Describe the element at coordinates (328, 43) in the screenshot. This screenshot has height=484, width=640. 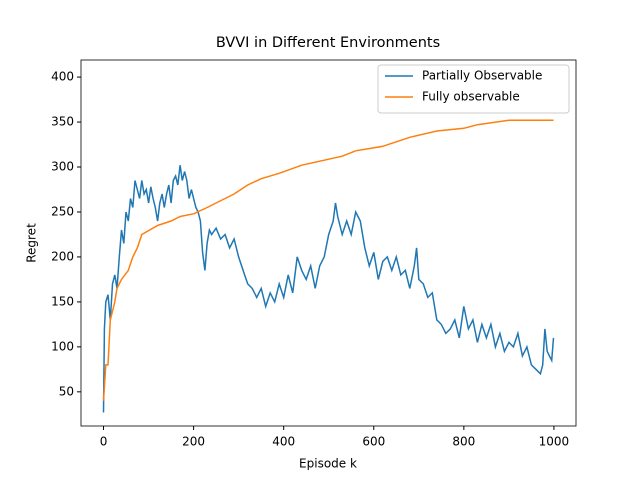
I see `chart-title: BVVI in Different Environments` at that location.